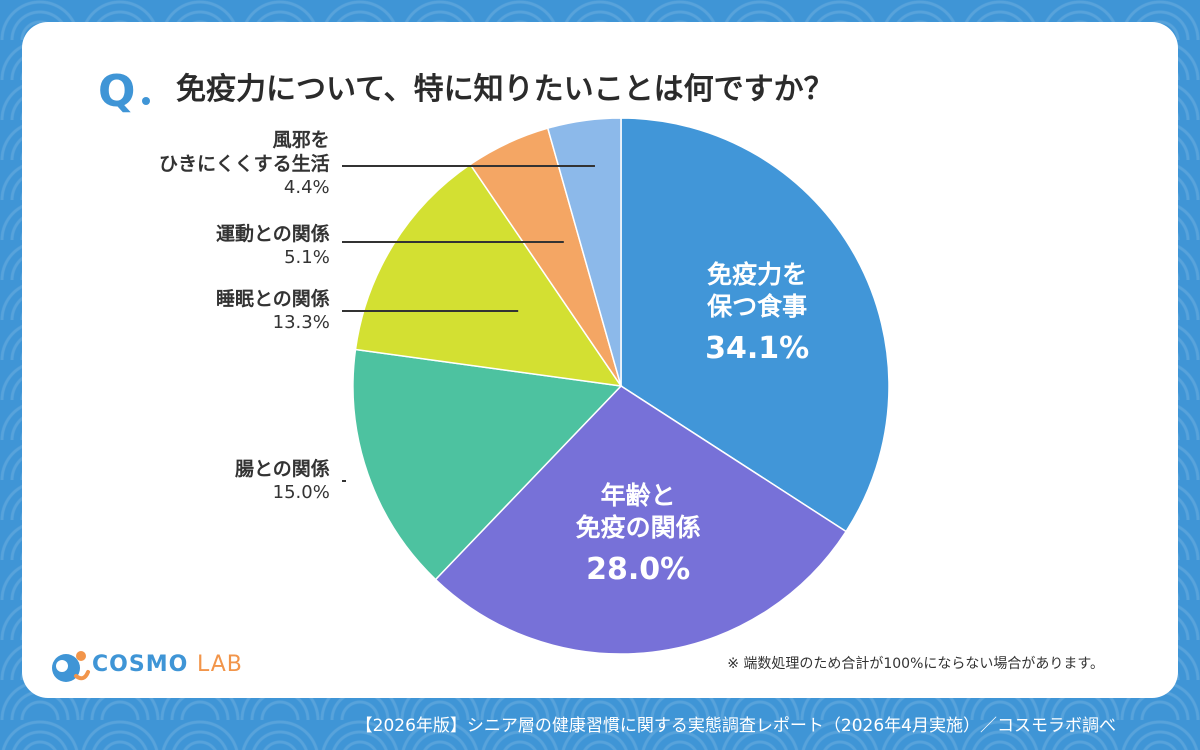 The width and height of the screenshot is (1200, 750). I want to click on slice-value: 28.0%, so click(638, 569).